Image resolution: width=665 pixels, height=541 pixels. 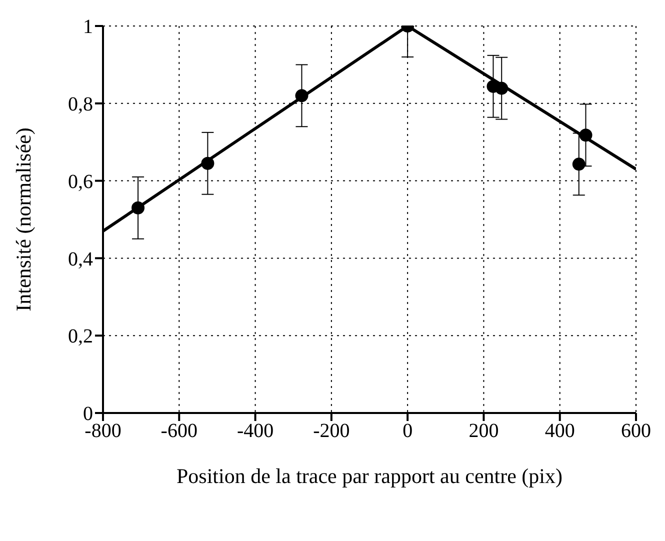 What do you see at coordinates (369, 476) in the screenshot?
I see `x-axis-title: Position de la trace par rapport au centre (pix)` at bounding box center [369, 476].